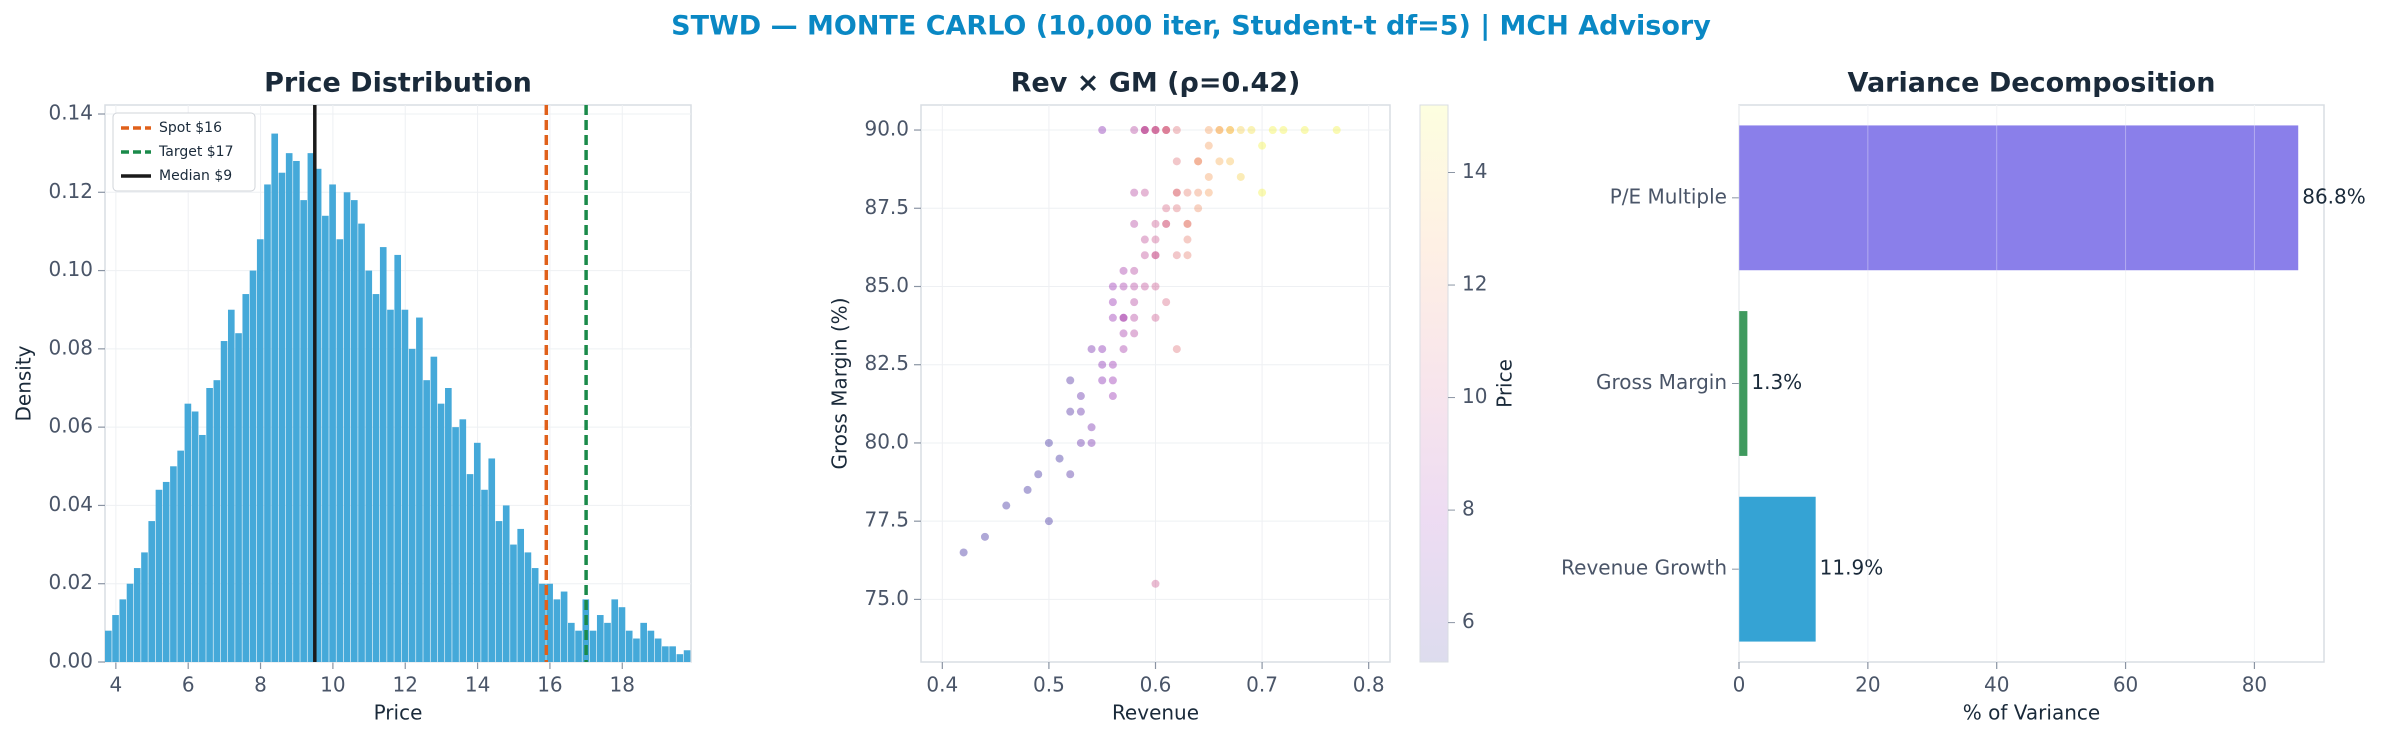  Describe the element at coordinates (70, 347) in the screenshot. I see `y-tick-label: 0.08` at that location.